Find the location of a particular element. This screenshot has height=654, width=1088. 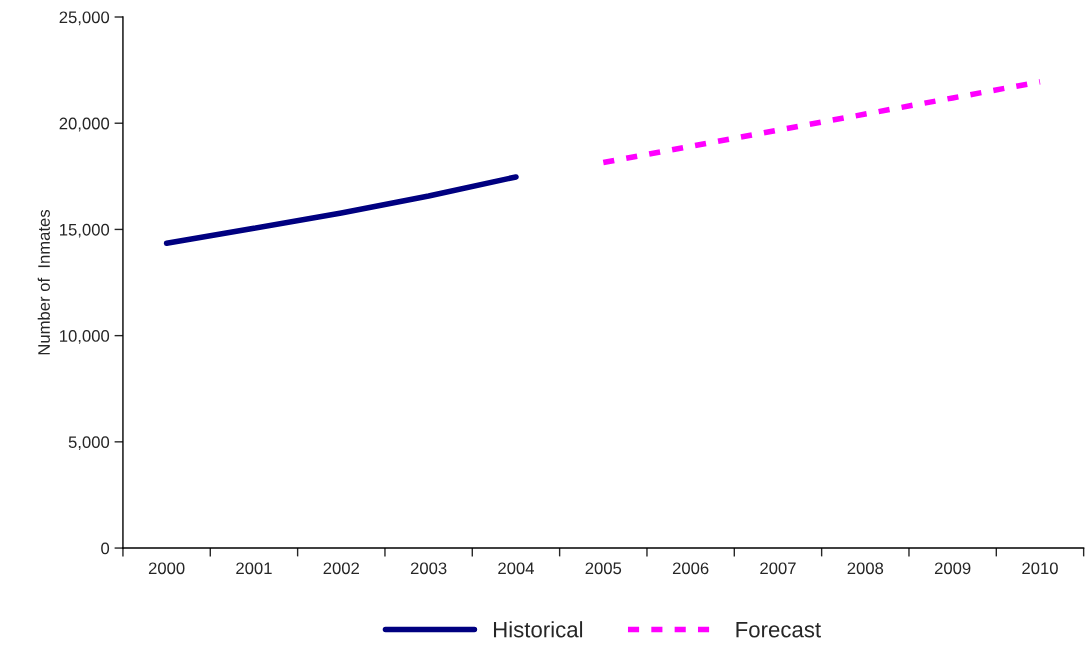

y-tick-label: 20,000 is located at coordinates (84, 124).